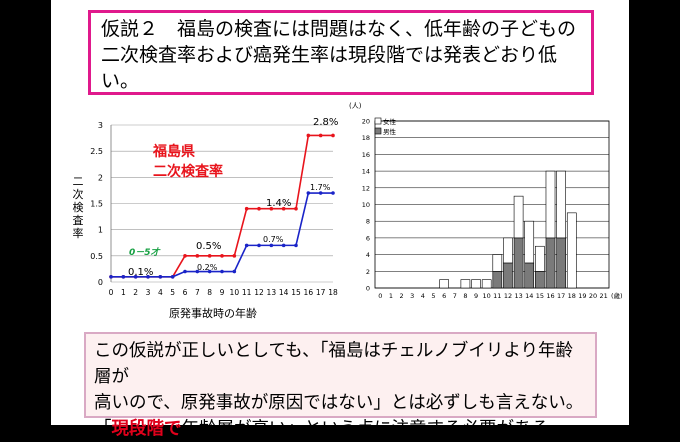  Describe the element at coordinates (222, 206) in the screenshot. I see `line-chart-series` at that location.